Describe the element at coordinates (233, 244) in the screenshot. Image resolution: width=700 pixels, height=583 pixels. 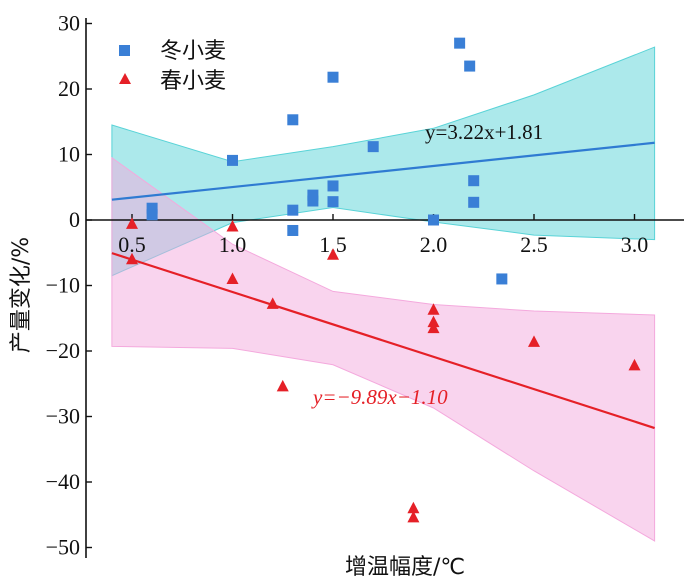
I see `x-tick-label: 1.0` at that location.